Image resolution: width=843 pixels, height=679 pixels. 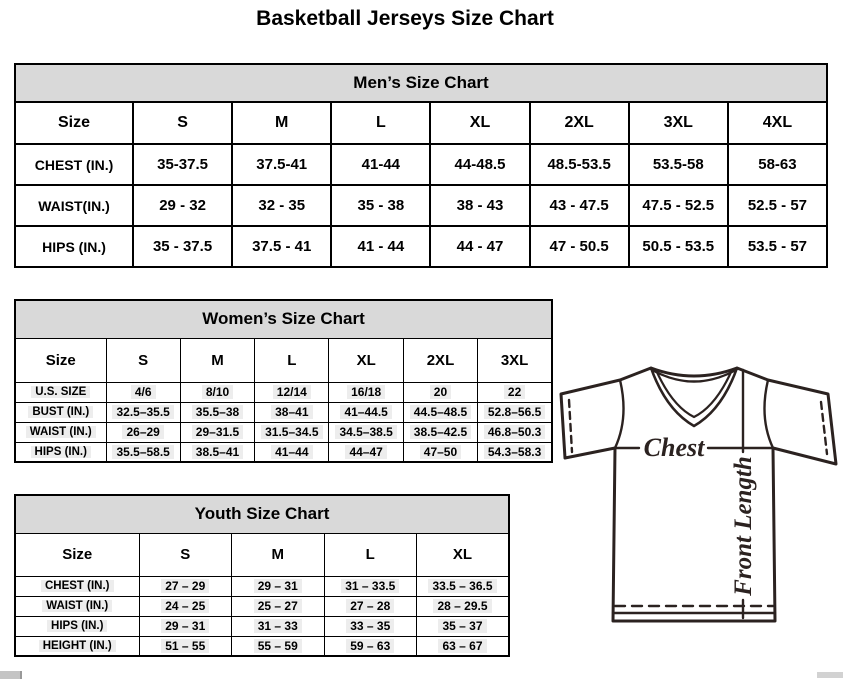 I want to click on women-chart-title: Women’s Size Chart, so click(x=283, y=319).